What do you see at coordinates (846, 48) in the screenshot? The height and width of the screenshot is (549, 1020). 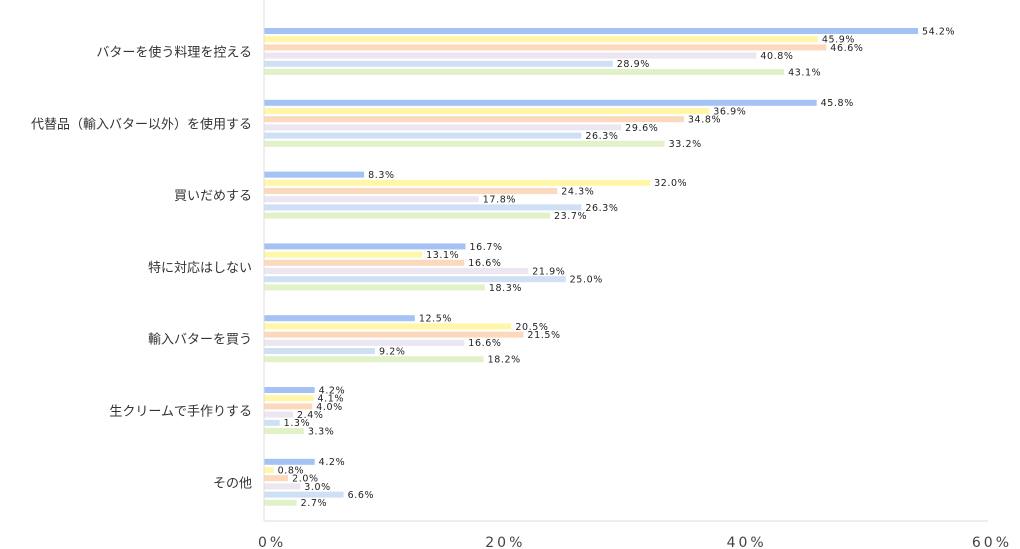 I see `value-label-series3-1: 46.6%` at bounding box center [846, 48].